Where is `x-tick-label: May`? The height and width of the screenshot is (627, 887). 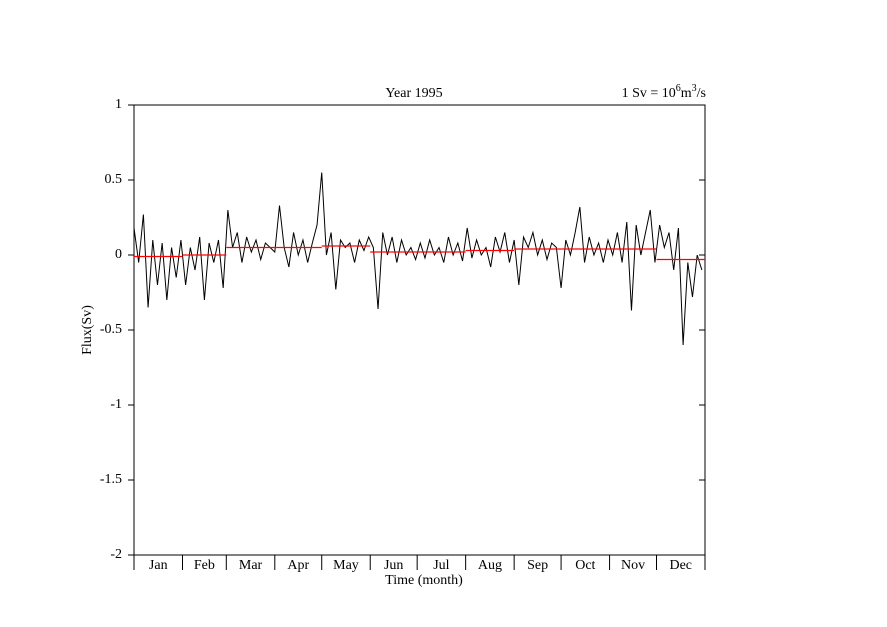
x-tick-label: May is located at coordinates (346, 565).